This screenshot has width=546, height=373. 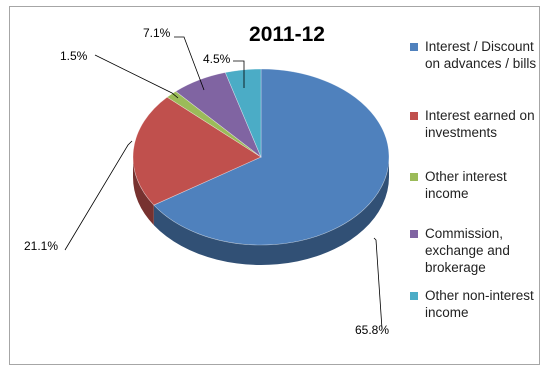 I want to click on data-label-4: 4.5%, so click(x=217, y=59).